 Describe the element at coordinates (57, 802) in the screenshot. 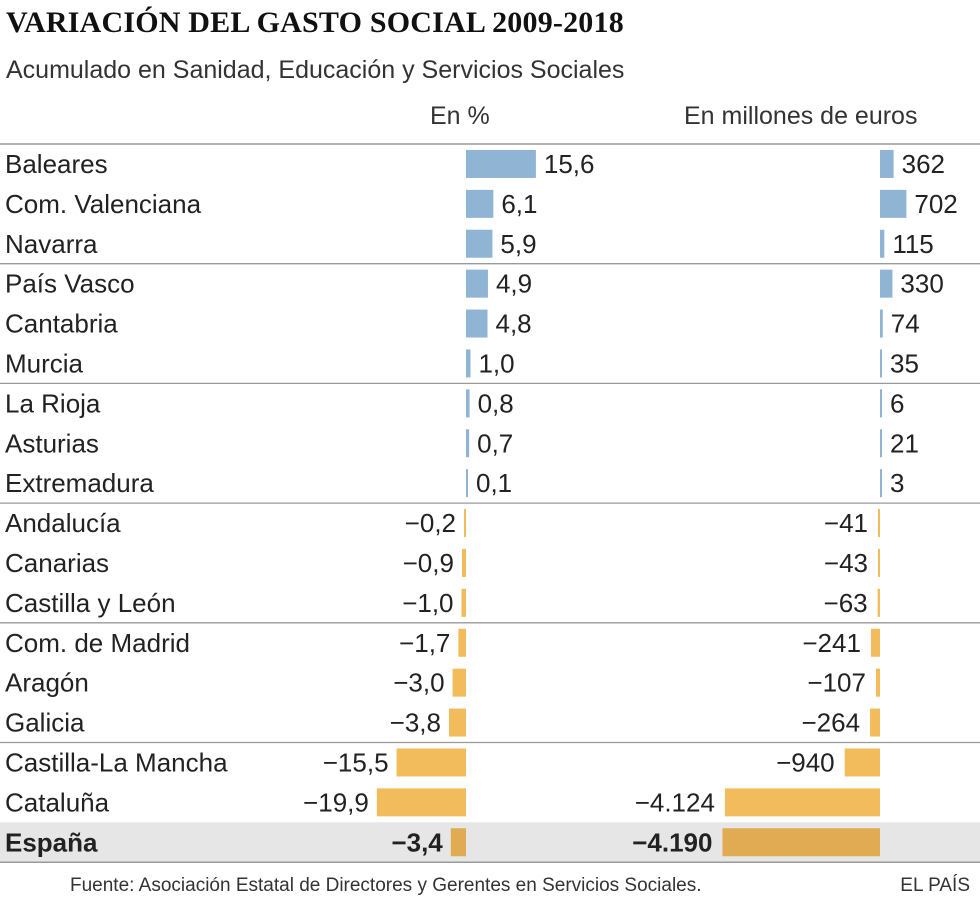

I see `category-label: Cataluña` at that location.